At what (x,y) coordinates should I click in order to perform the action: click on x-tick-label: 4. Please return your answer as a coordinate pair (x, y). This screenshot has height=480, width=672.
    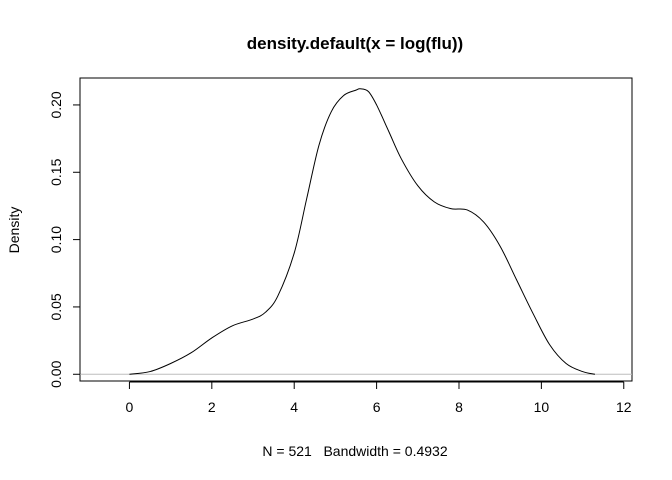
    Looking at the image, I should click on (294, 407).